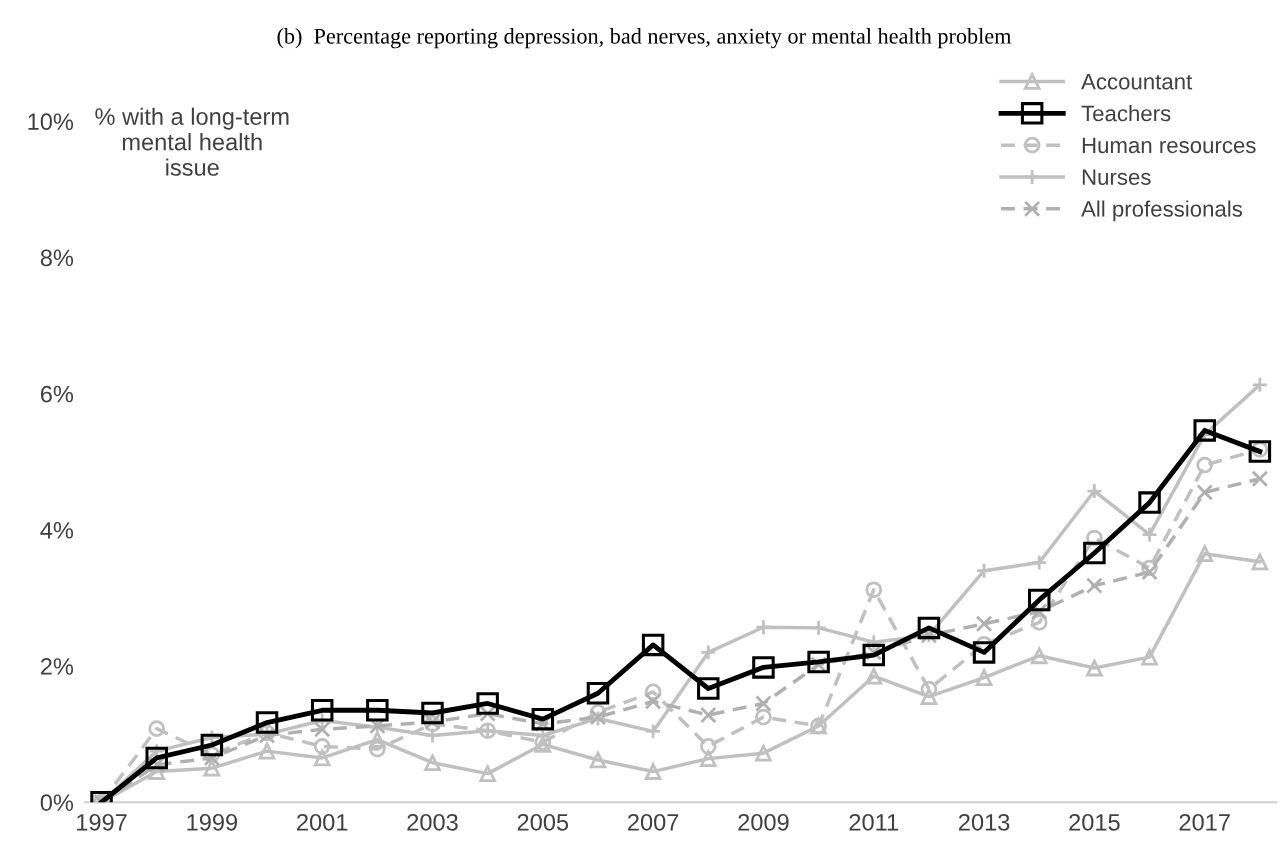 The height and width of the screenshot is (848, 1288). Describe the element at coordinates (1126, 113) in the screenshot. I see `legend-label: Teachers` at that location.